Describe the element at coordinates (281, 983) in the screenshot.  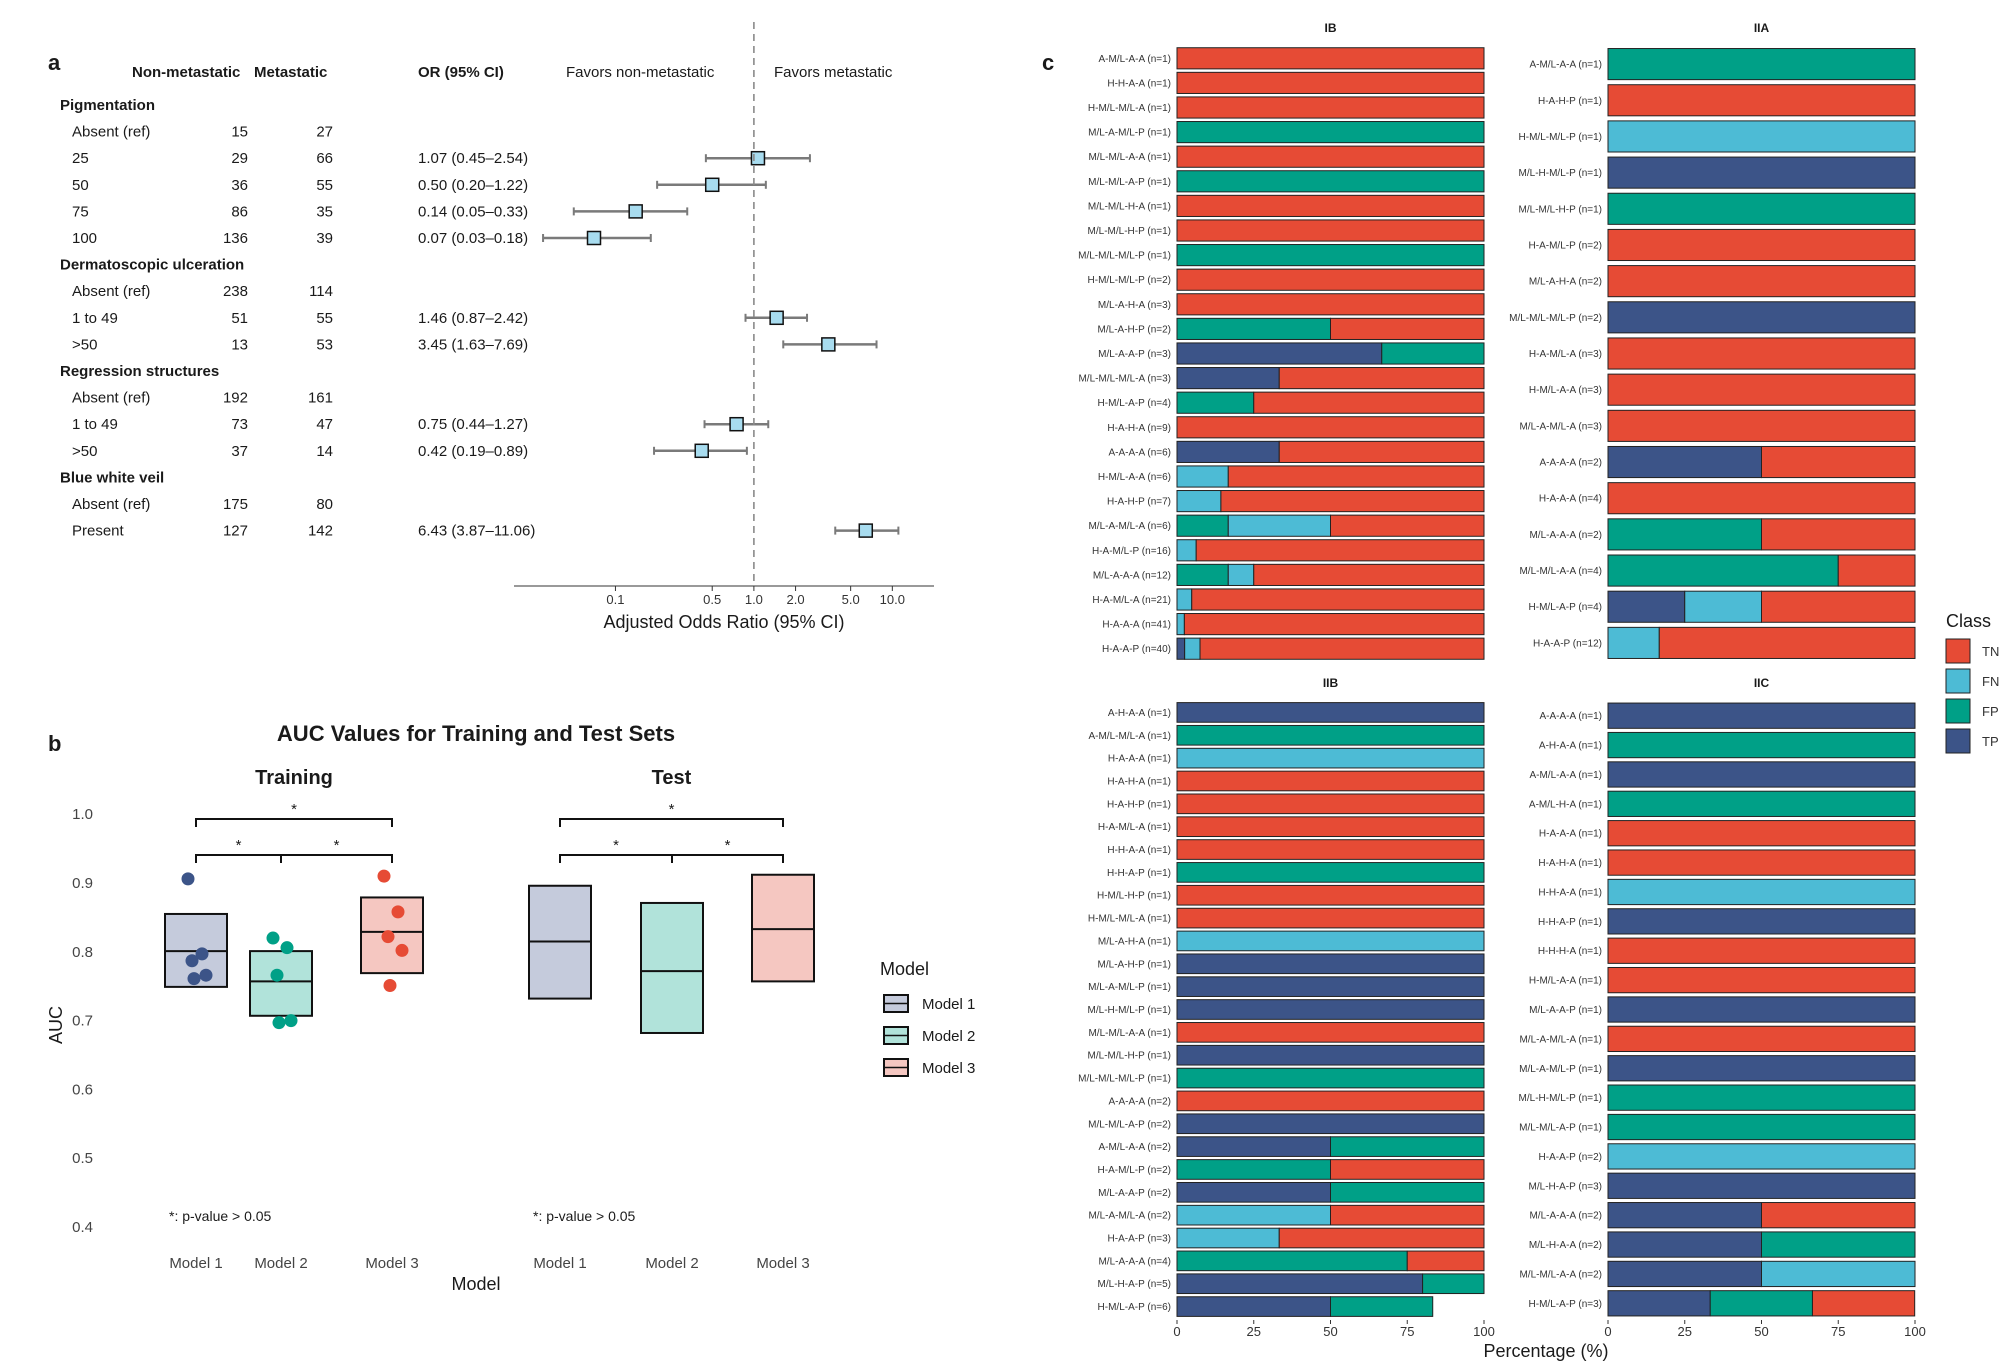
I see `box` at that location.